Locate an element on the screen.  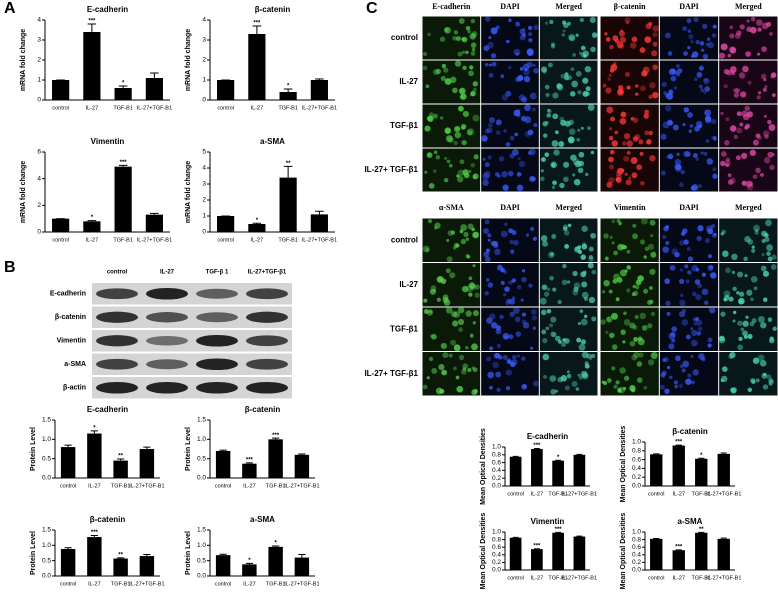
chart-title: a-SMA is located at coordinates (272, 141).